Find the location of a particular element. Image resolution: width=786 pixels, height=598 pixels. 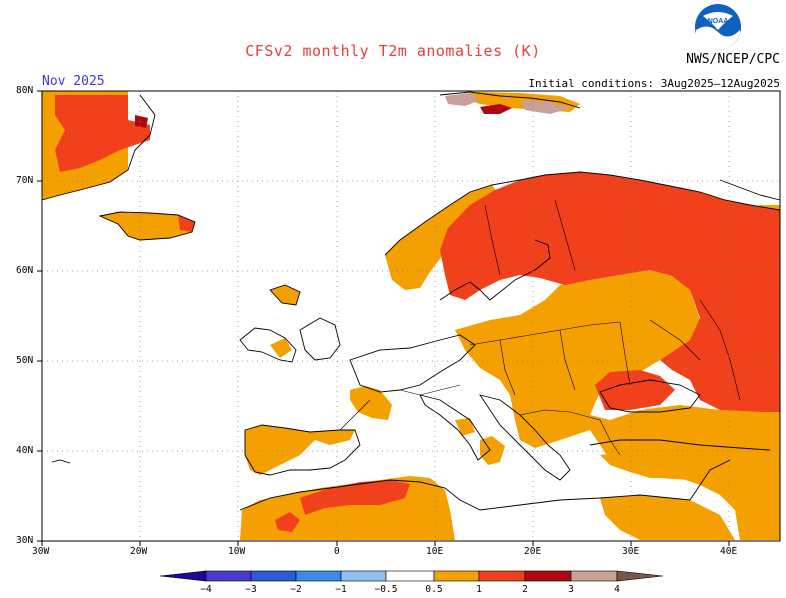

colorbar-label: 0.5 is located at coordinates (434, 589).